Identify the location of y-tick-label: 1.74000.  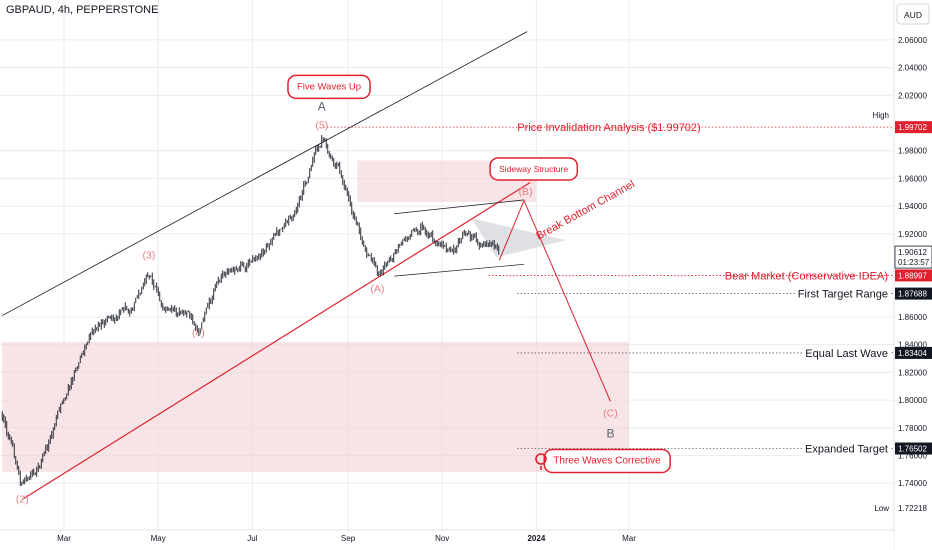
(912, 483).